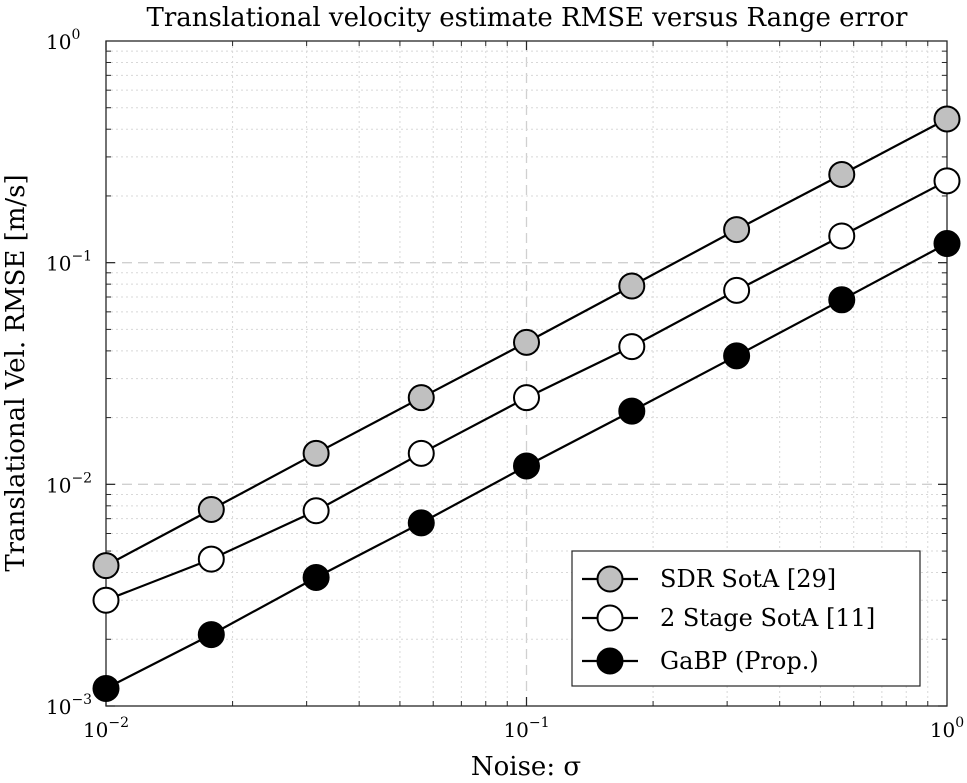 This screenshot has height=783, width=967. Describe the element at coordinates (63, 40) in the screenshot. I see `y-tick-label: 10⁰` at that location.